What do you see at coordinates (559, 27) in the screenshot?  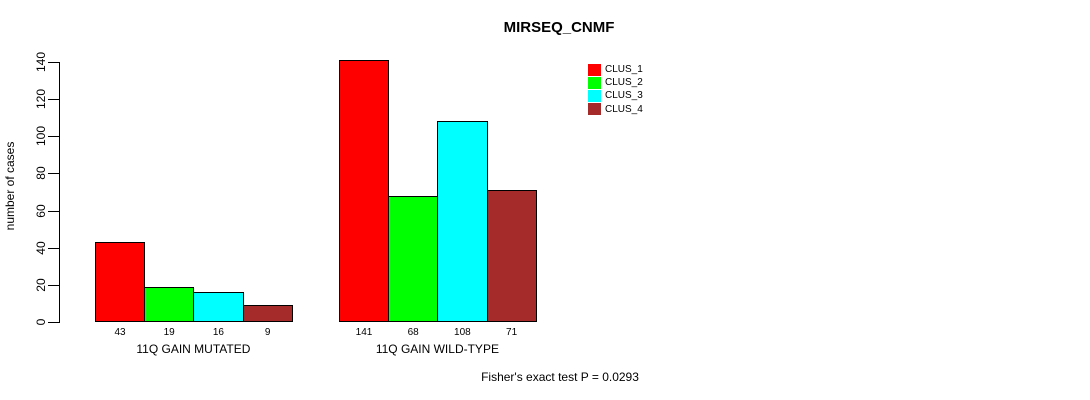 I see `chart-title: MIRSEQ_CNMF` at bounding box center [559, 27].